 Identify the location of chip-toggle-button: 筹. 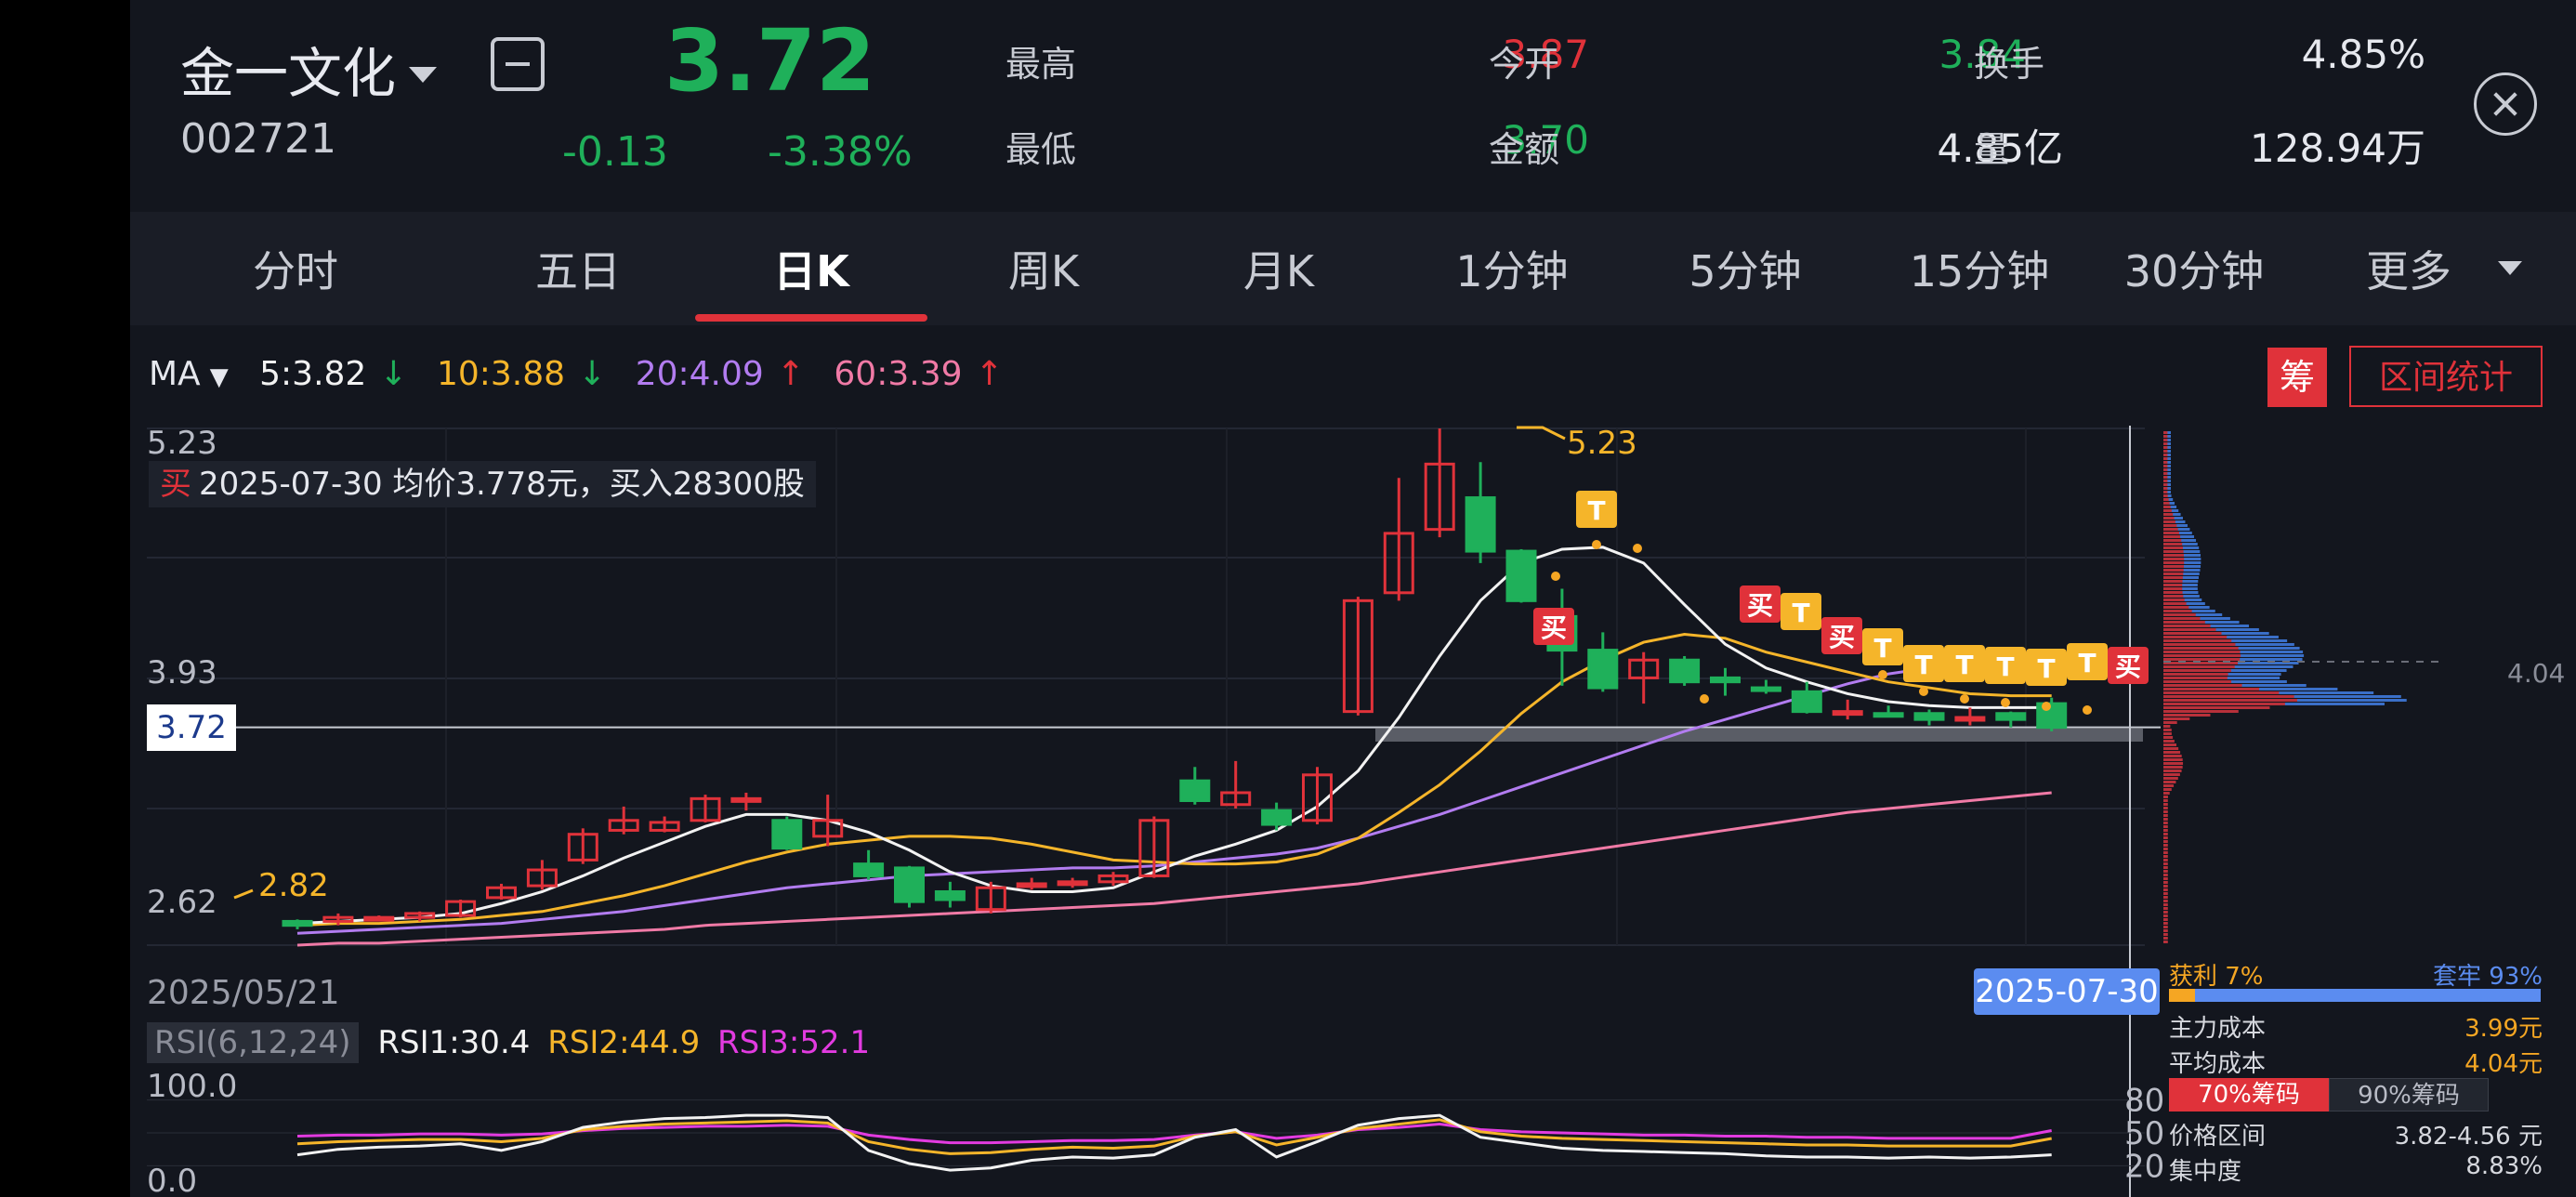
(2297, 377).